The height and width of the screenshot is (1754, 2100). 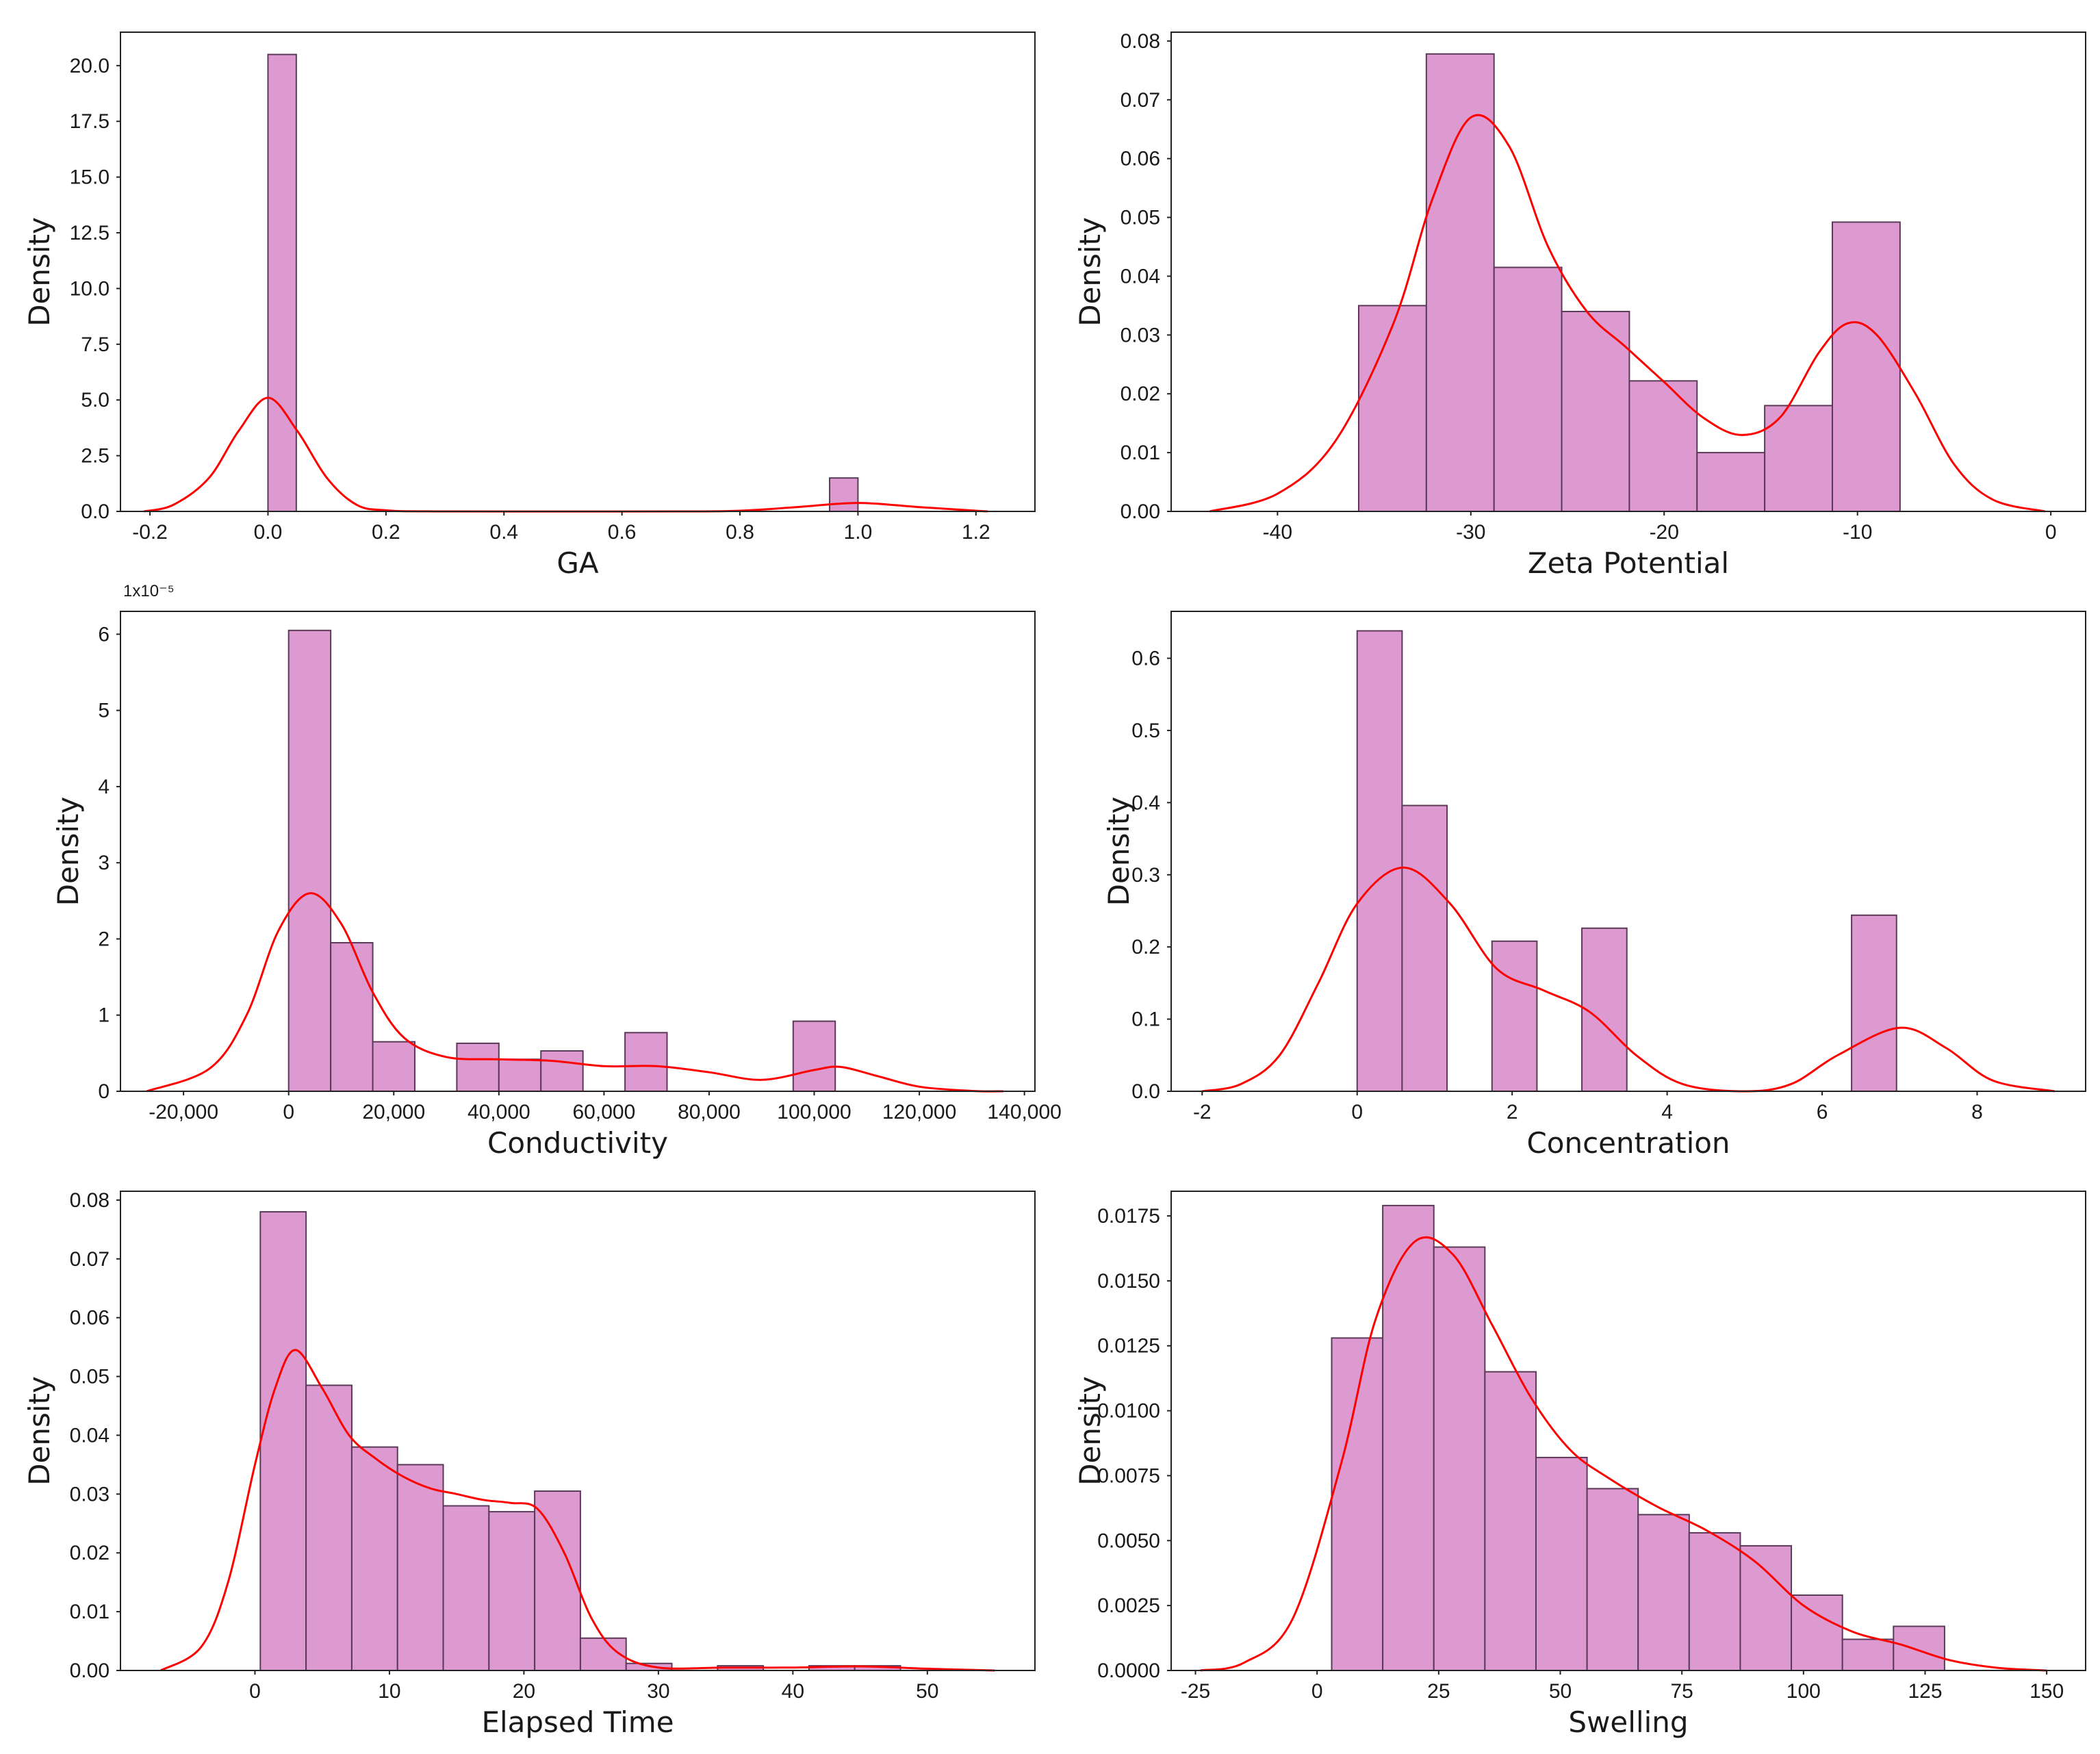 I want to click on x-tick-label: -20, so click(x=1665, y=532).